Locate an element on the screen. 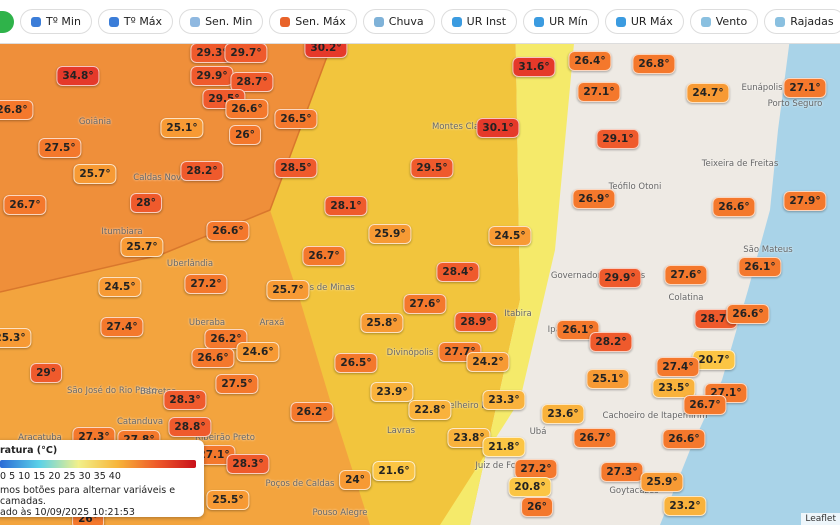 This screenshot has height=525, width=840. temperature-marker: 26.2° is located at coordinates (312, 412).